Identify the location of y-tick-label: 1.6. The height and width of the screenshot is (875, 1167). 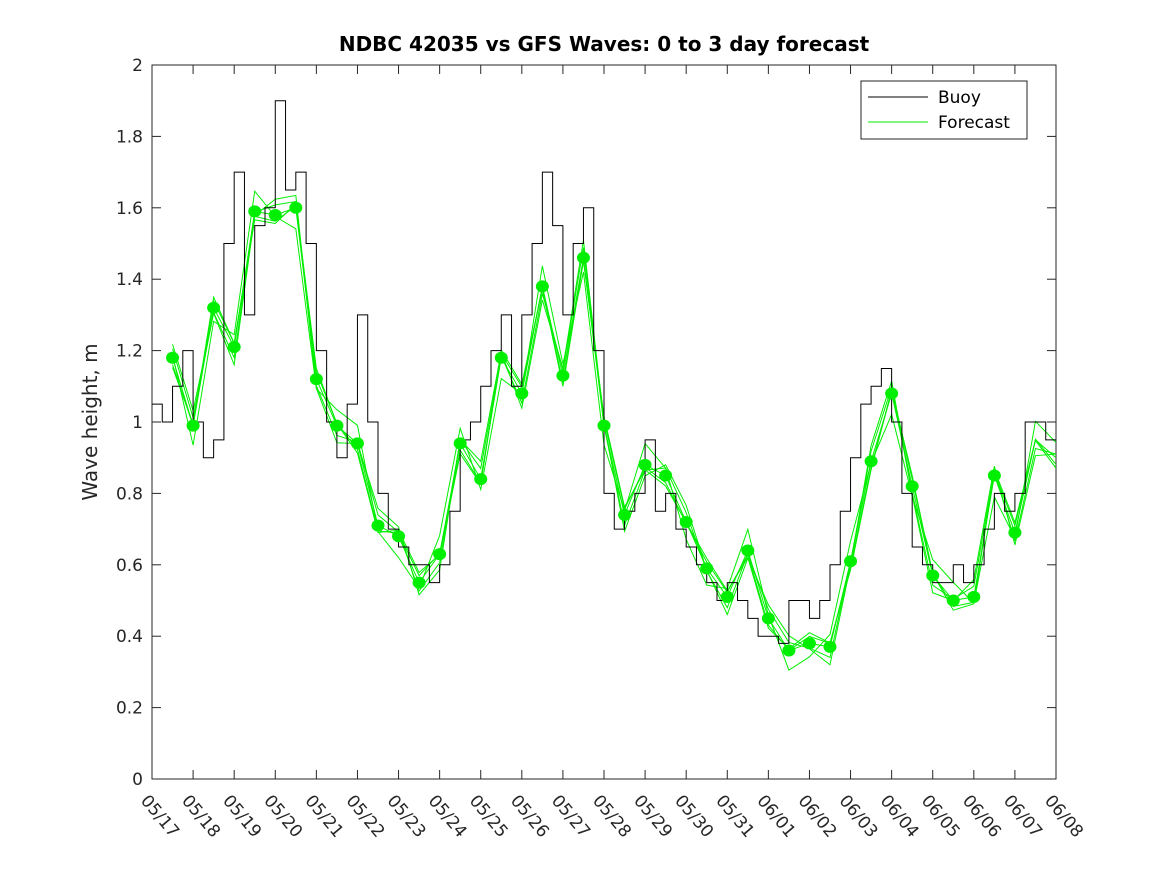
(129, 209).